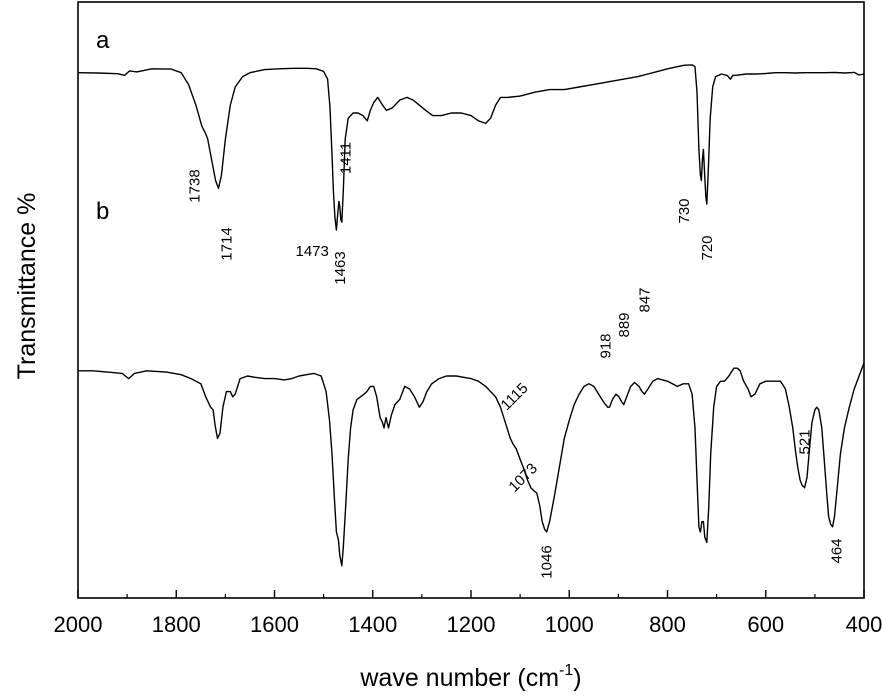 The image size is (882, 697). I want to click on peak-label-889: 889, so click(624, 324).